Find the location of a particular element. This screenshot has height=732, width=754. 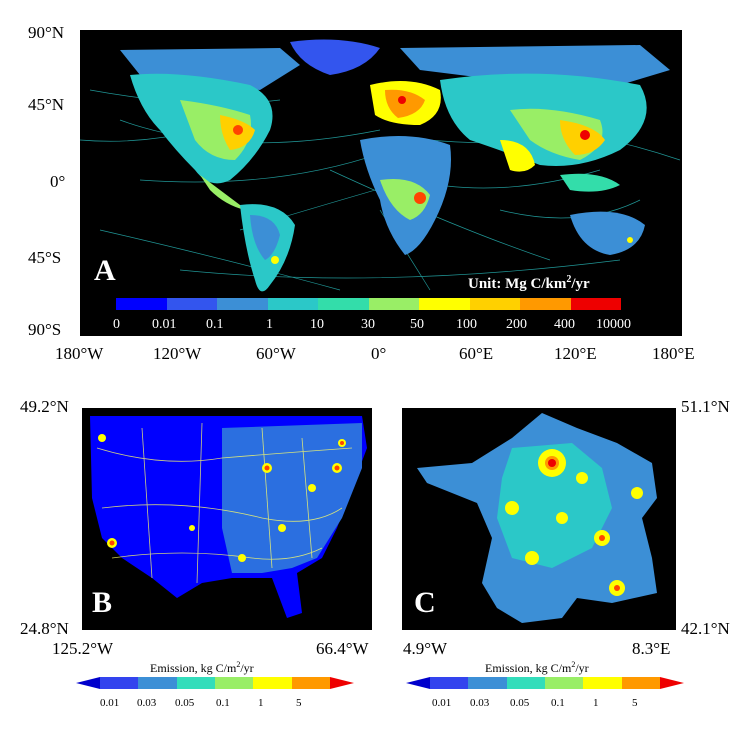

colorbar-c-tick-5: 5 is located at coordinates (635, 703).